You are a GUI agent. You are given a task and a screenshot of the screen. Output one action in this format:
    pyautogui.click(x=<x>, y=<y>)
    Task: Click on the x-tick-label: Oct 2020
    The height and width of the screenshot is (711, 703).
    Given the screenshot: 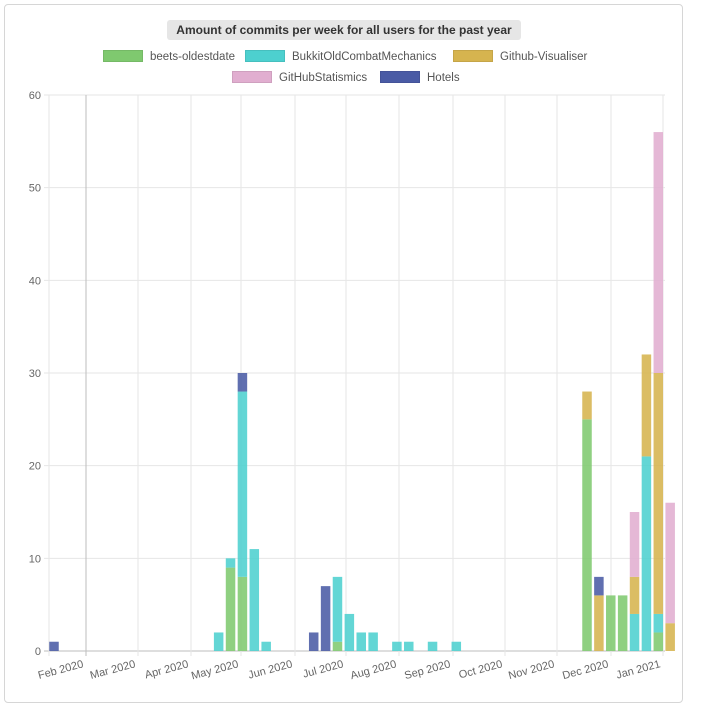 What is the action you would take?
    pyautogui.click(x=481, y=669)
    